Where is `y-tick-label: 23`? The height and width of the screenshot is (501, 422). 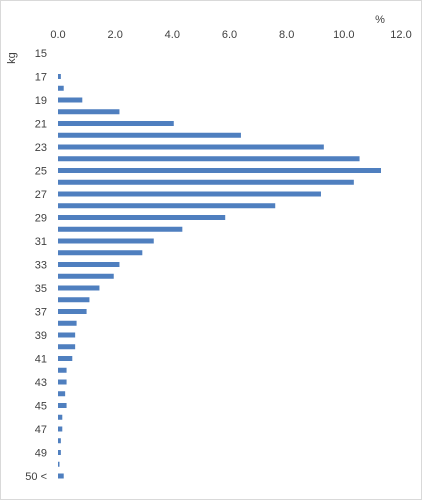 y-tick-label: 23 is located at coordinates (41, 148).